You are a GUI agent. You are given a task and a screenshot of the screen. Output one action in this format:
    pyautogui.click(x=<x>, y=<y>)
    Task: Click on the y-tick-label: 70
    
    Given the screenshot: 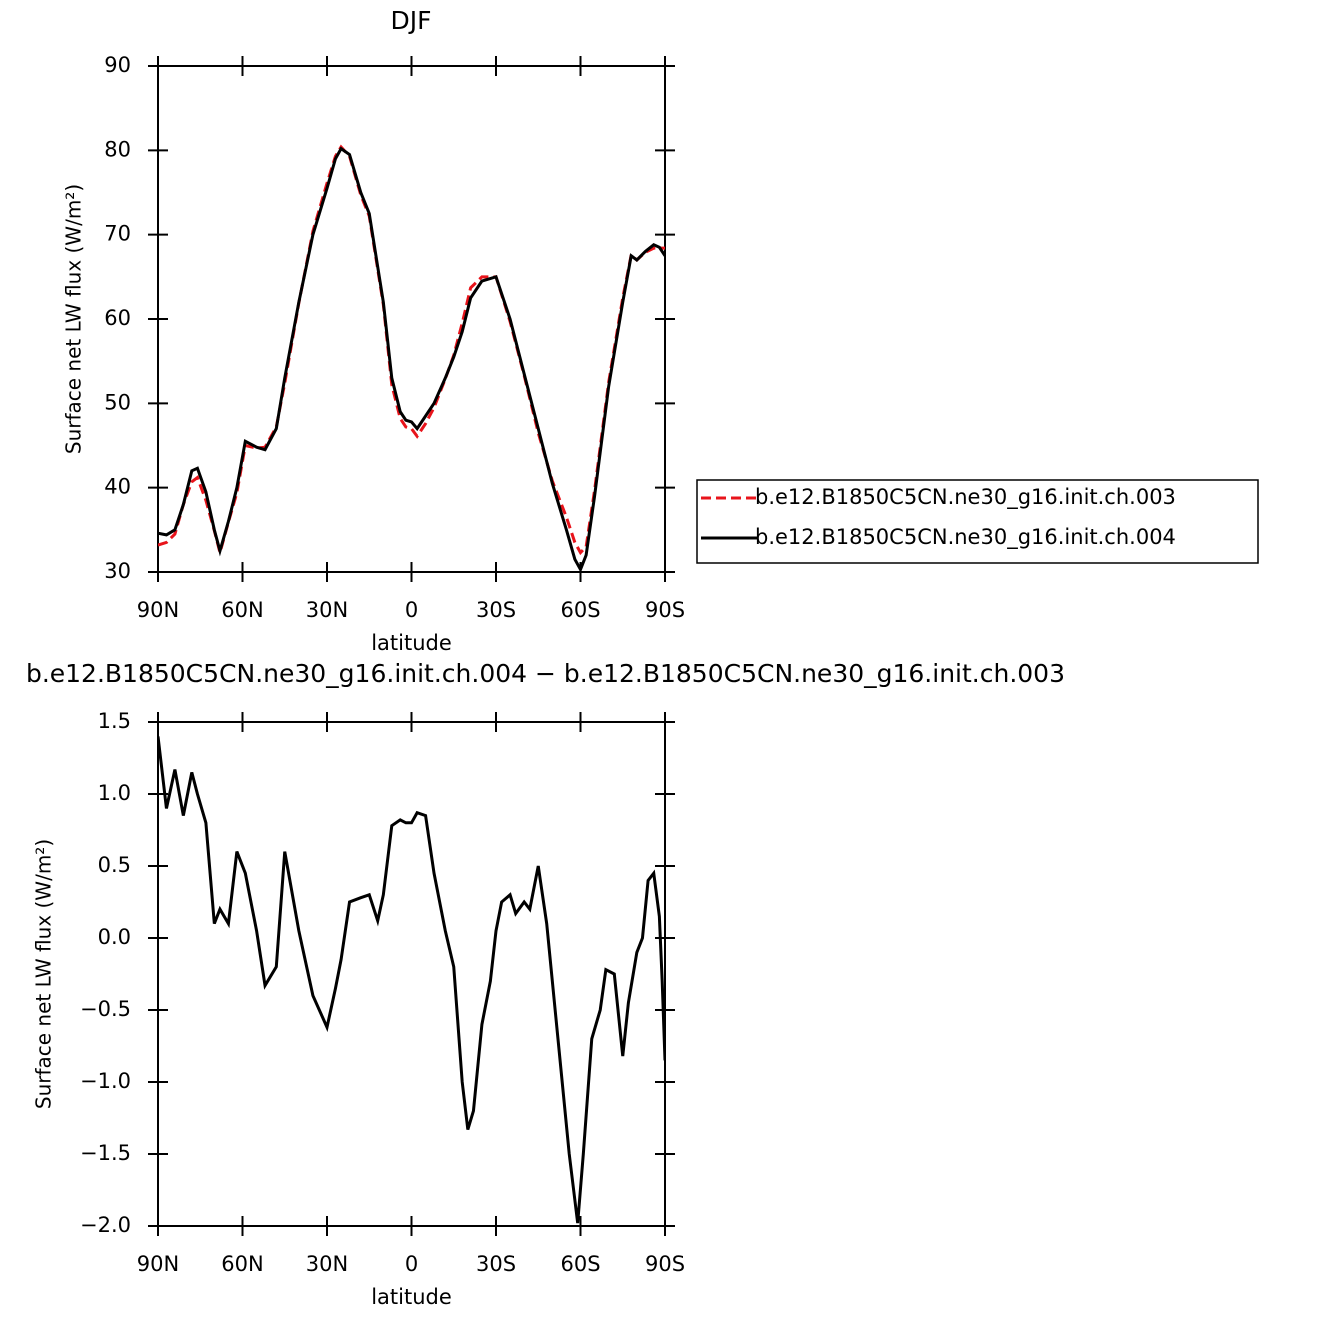 What is the action you would take?
    pyautogui.click(x=117, y=234)
    